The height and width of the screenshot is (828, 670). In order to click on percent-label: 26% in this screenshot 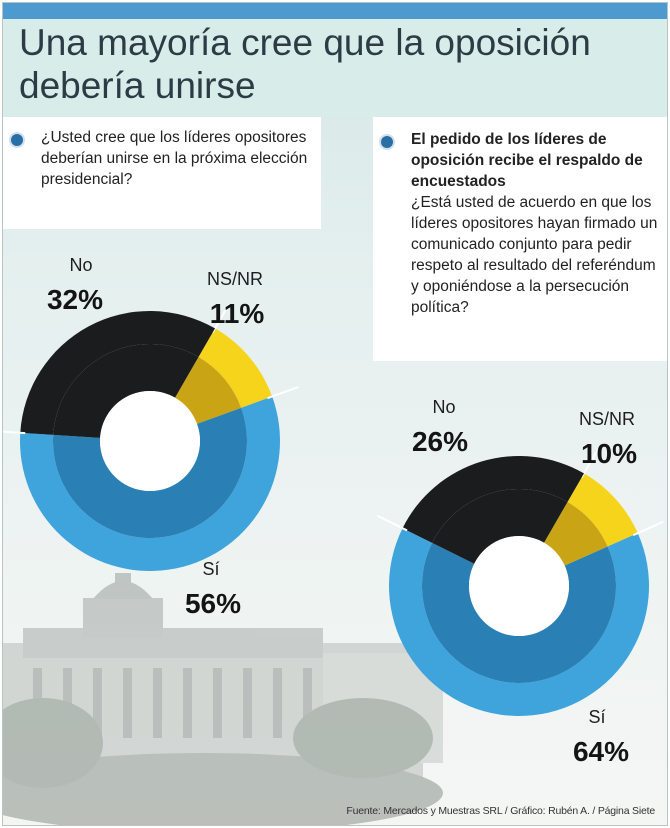, I will do `click(440, 441)`.